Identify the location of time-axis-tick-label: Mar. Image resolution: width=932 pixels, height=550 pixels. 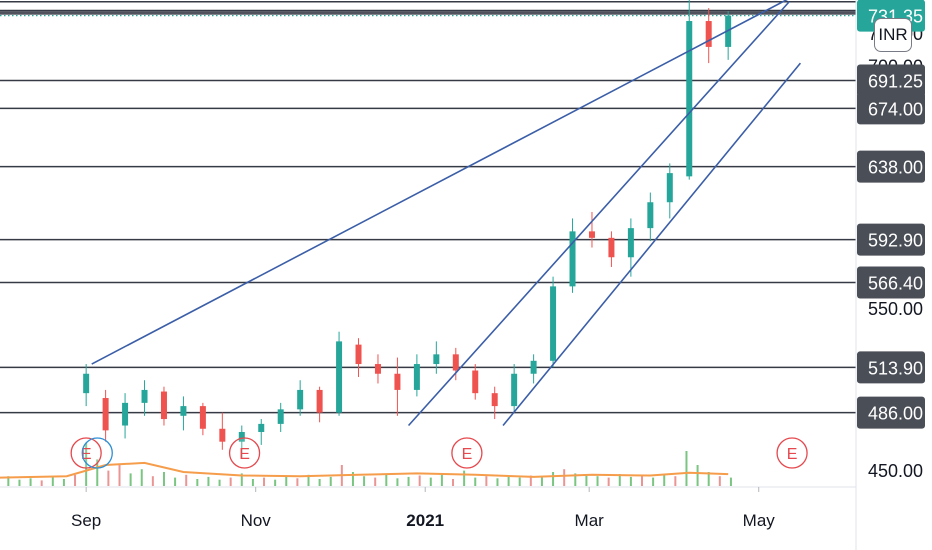
(590, 520).